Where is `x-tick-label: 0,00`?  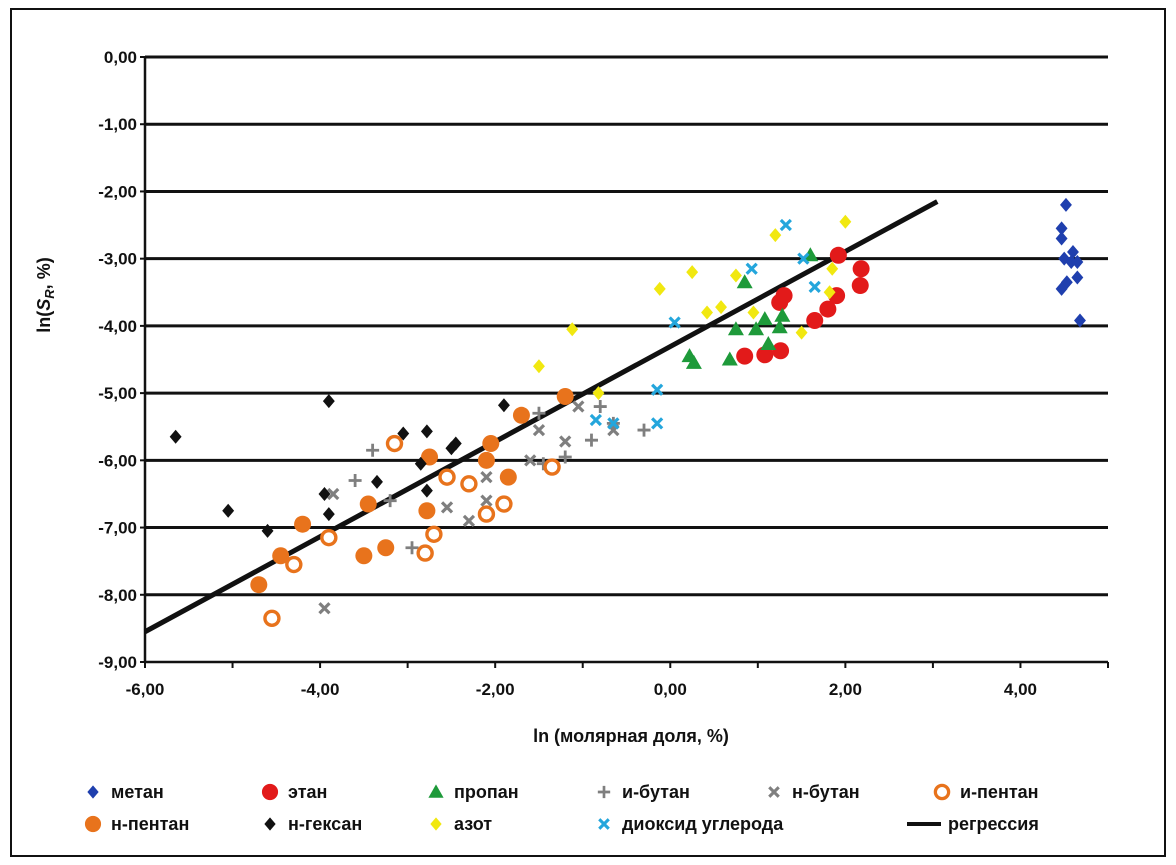 x-tick-label: 0,00 is located at coordinates (670, 689).